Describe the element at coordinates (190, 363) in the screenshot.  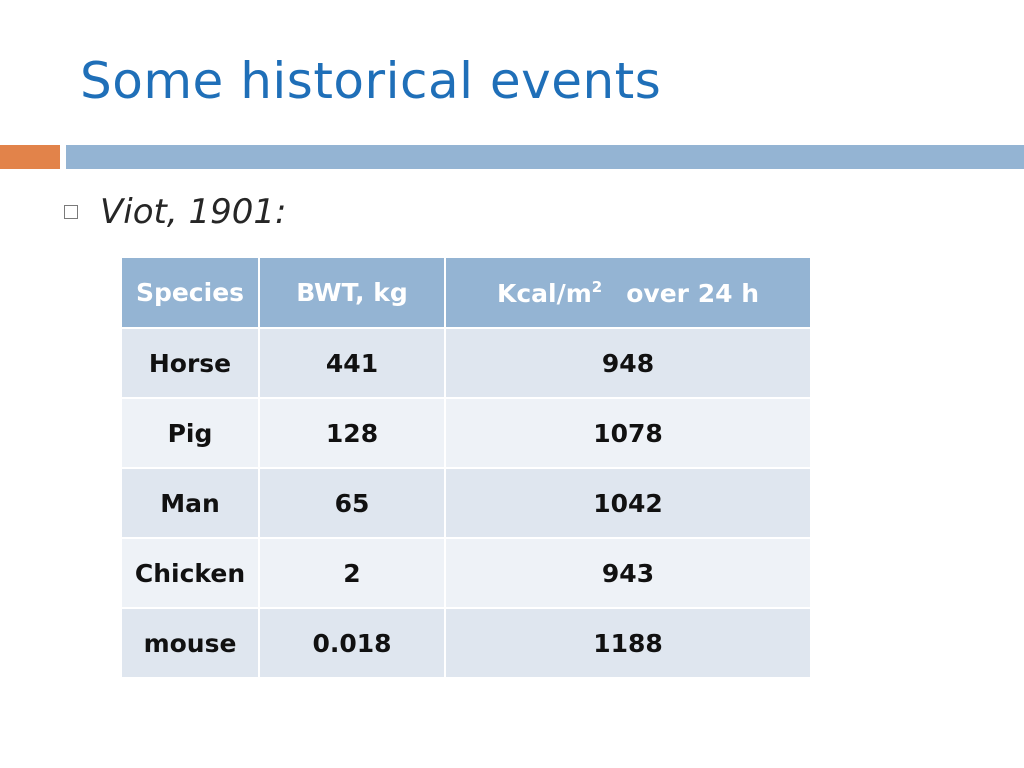
I see `cell-species: Horse` at that location.